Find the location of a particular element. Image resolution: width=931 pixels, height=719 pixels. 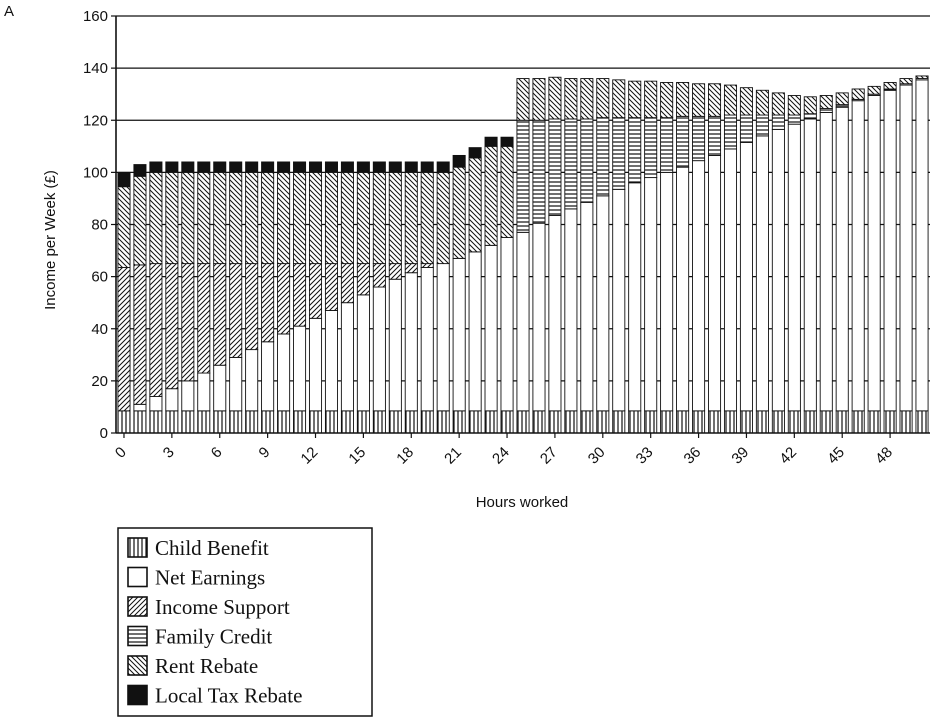

y-tick-label: 140 is located at coordinates (95, 68).